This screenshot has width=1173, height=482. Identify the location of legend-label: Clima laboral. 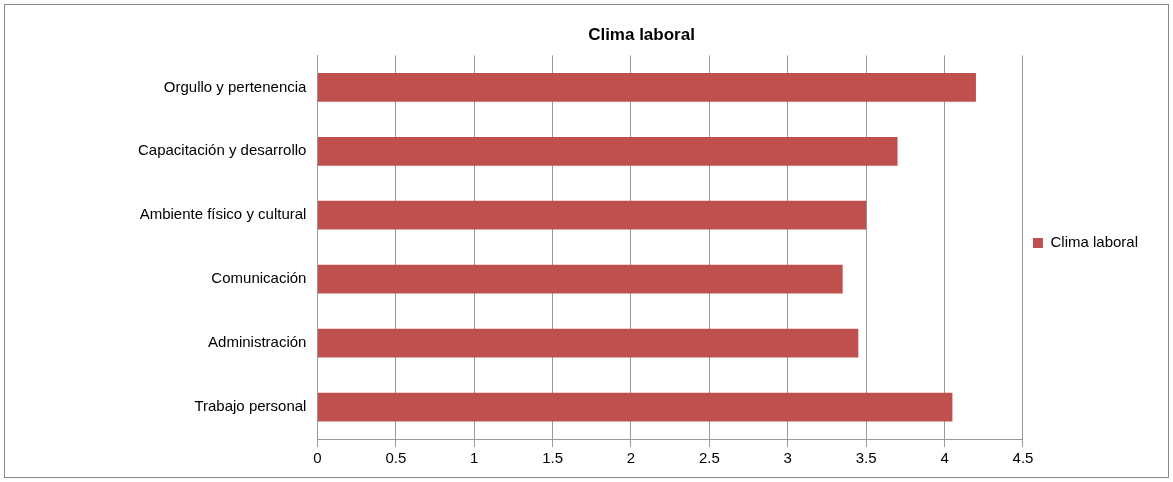
(1094, 242).